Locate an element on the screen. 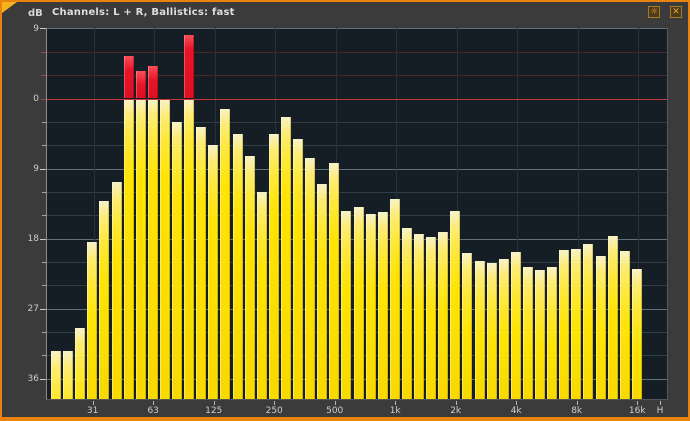  frequency-axis-label: 500 is located at coordinates (335, 411).